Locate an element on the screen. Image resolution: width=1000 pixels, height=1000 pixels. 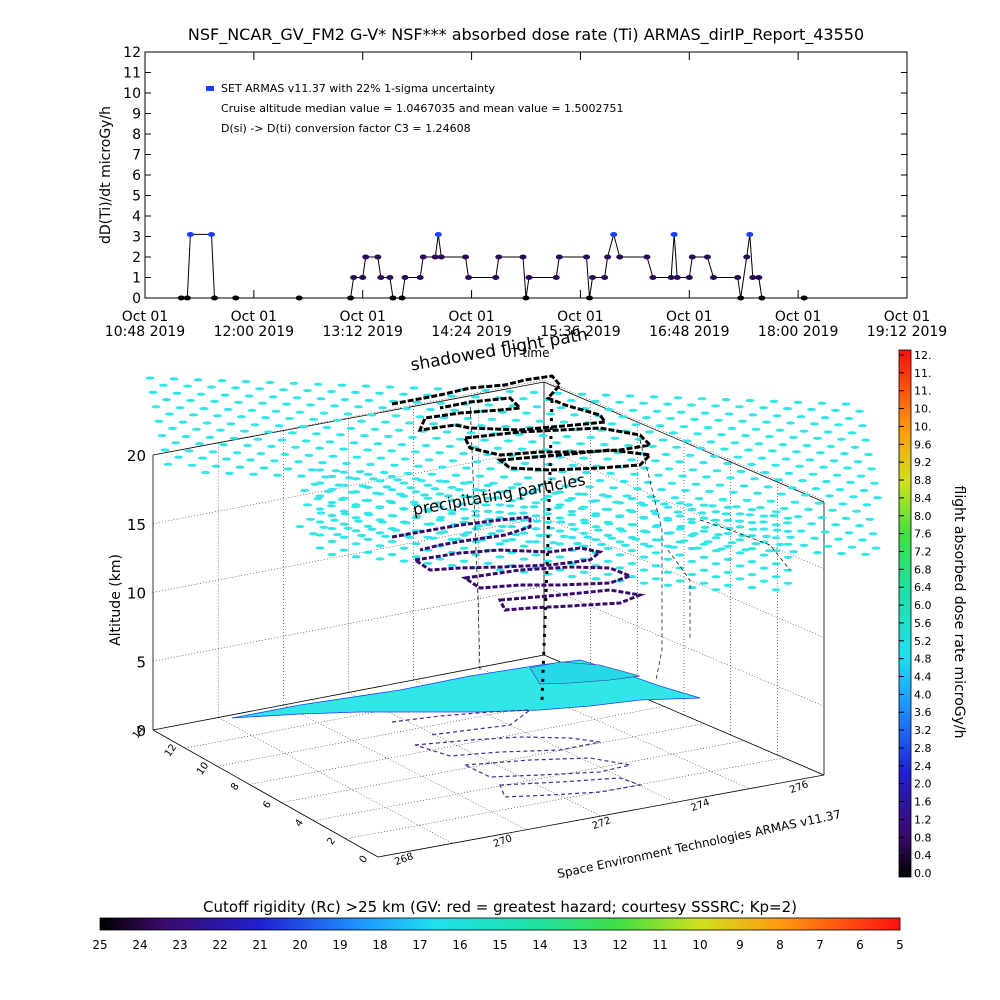
y3d-tick-label: 2 is located at coordinates (331, 842).